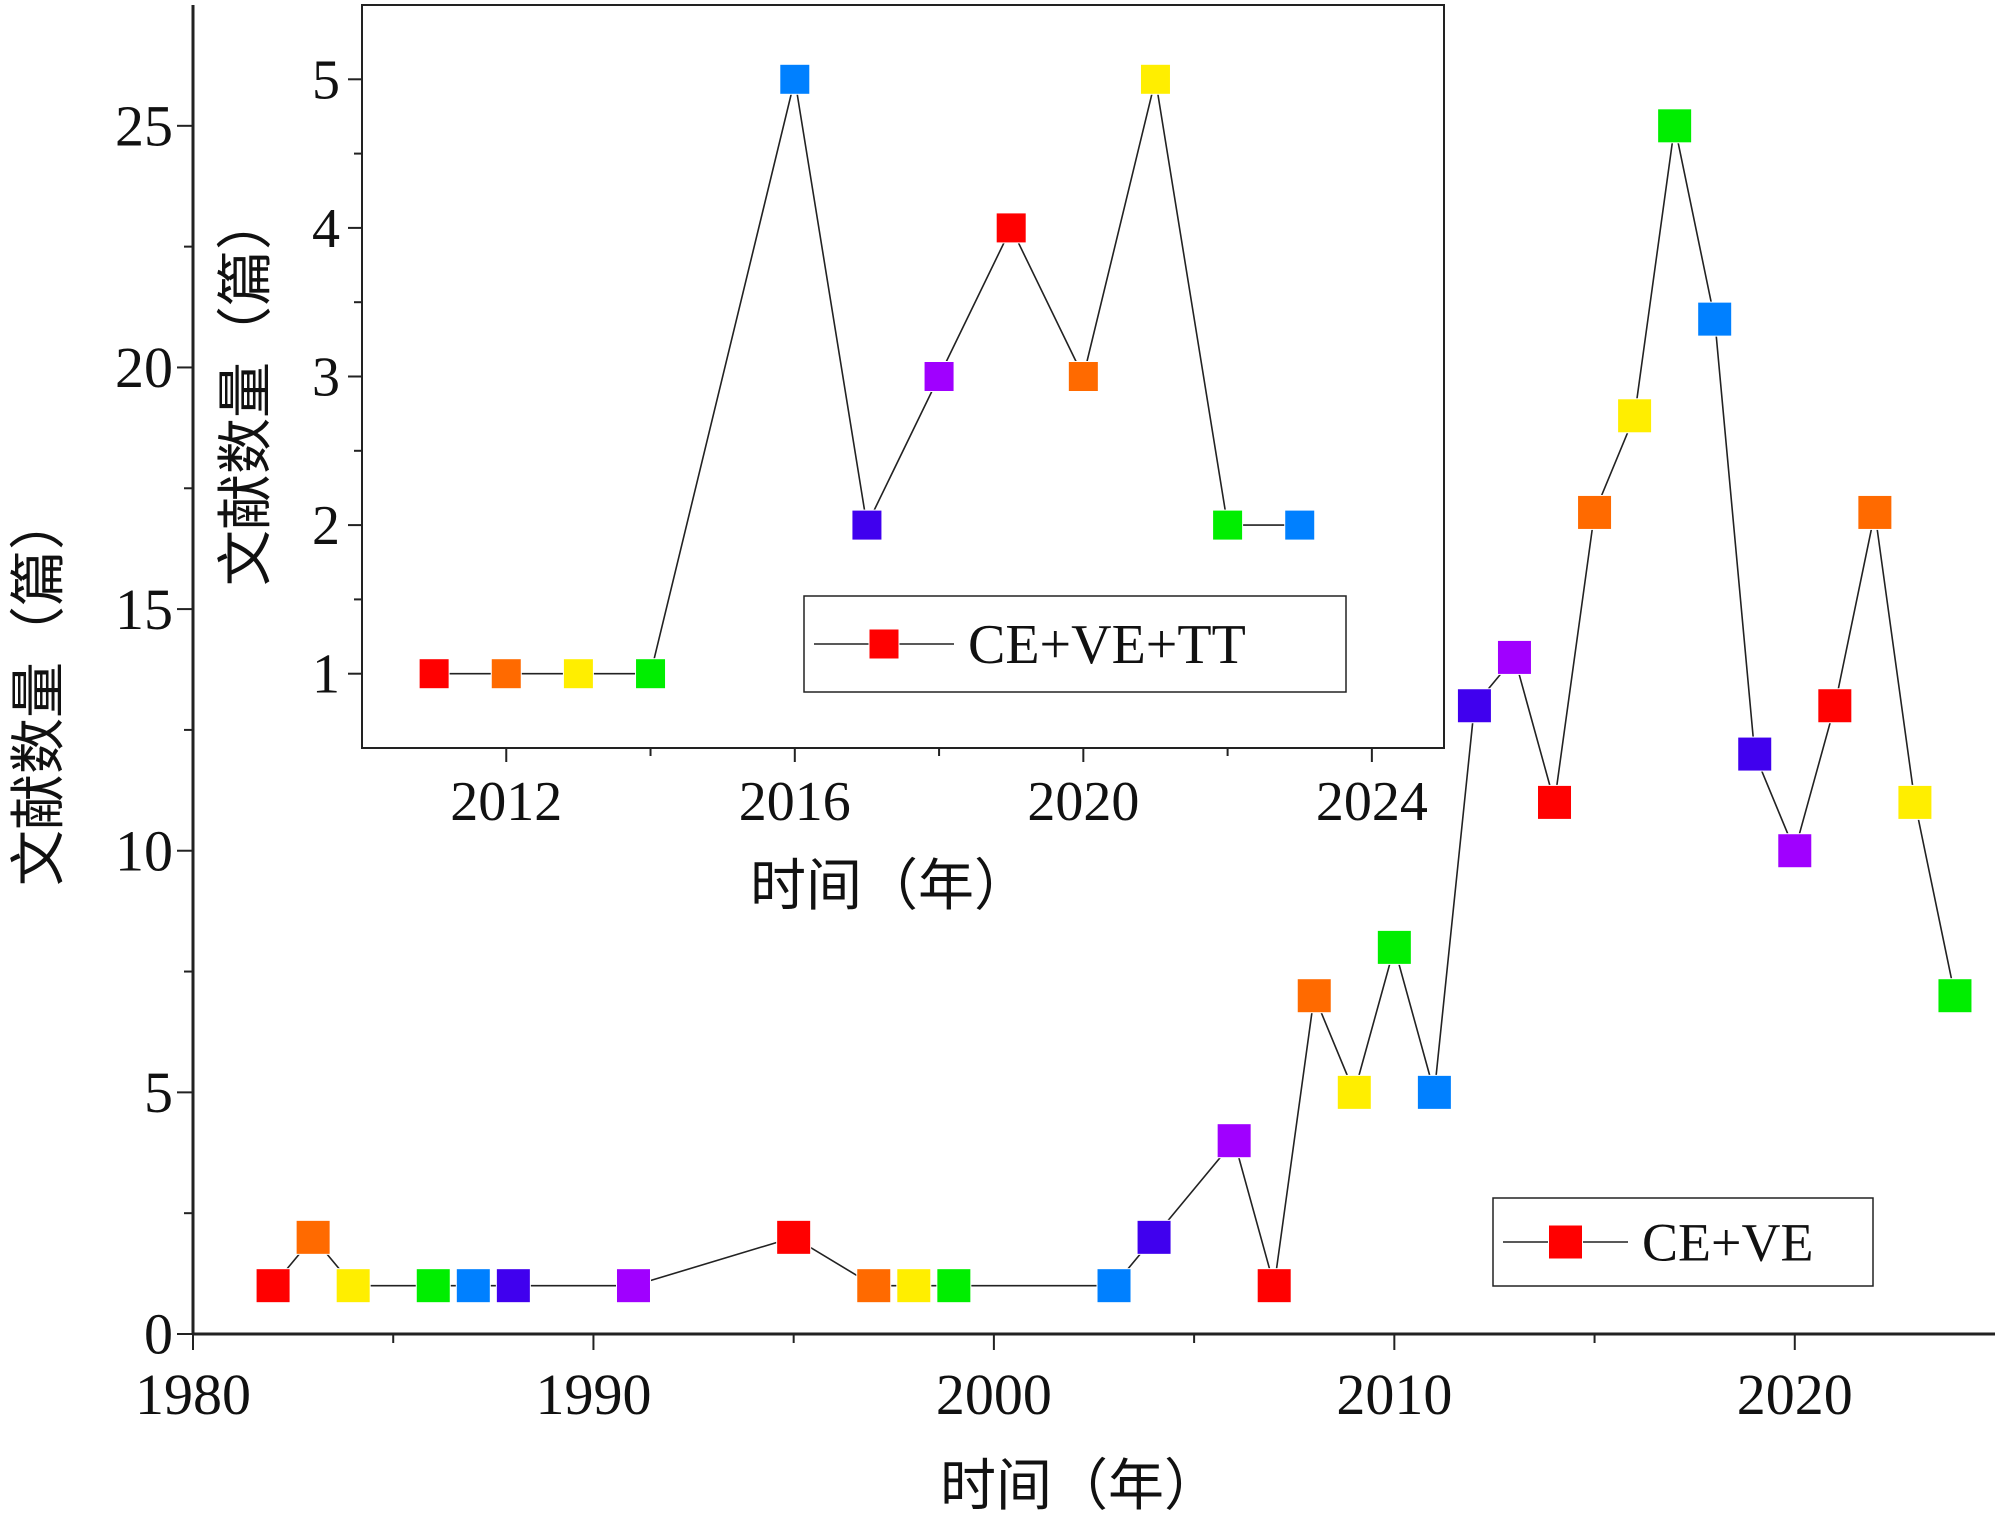  Describe the element at coordinates (144, 609) in the screenshot. I see `y-tick-label: 15` at that location.